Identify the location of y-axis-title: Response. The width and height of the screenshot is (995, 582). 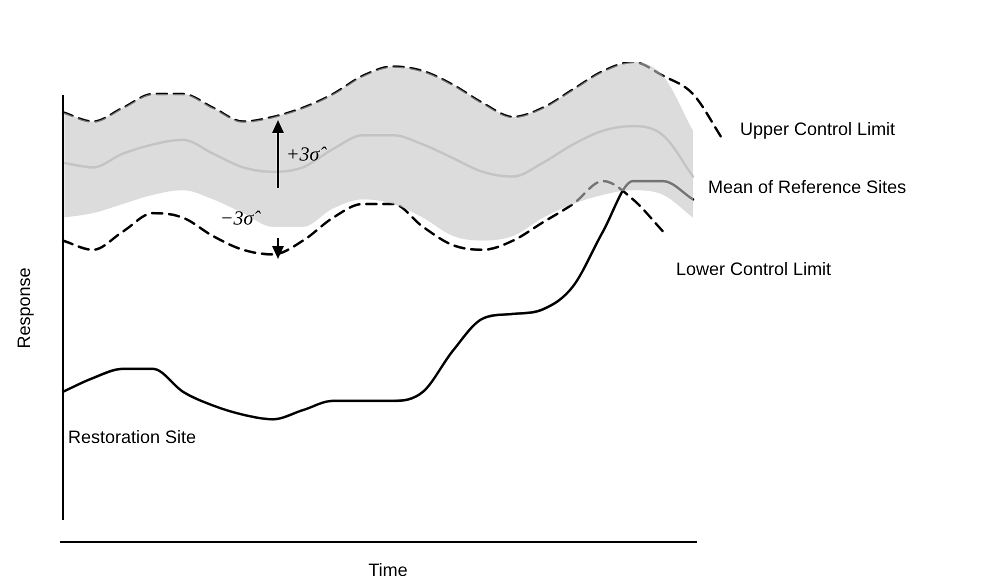
(24, 308).